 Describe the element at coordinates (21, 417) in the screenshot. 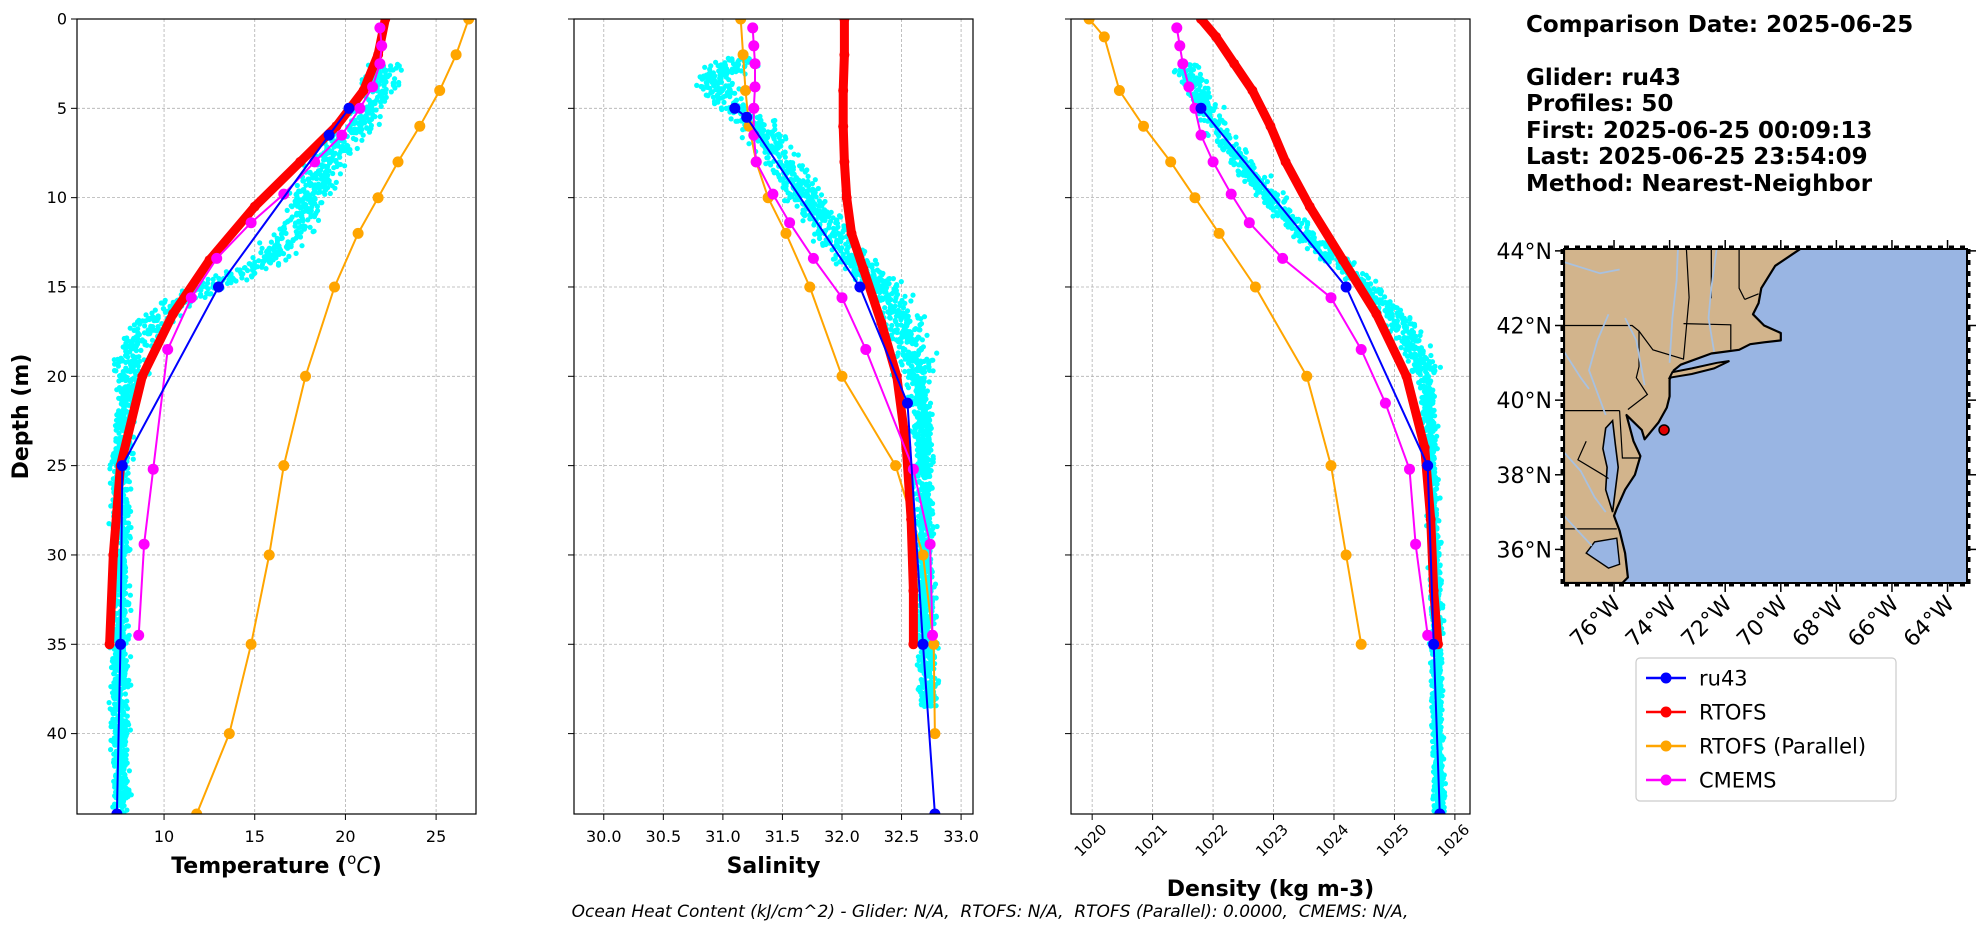

I see `y-axis-label: Depth (m)` at that location.